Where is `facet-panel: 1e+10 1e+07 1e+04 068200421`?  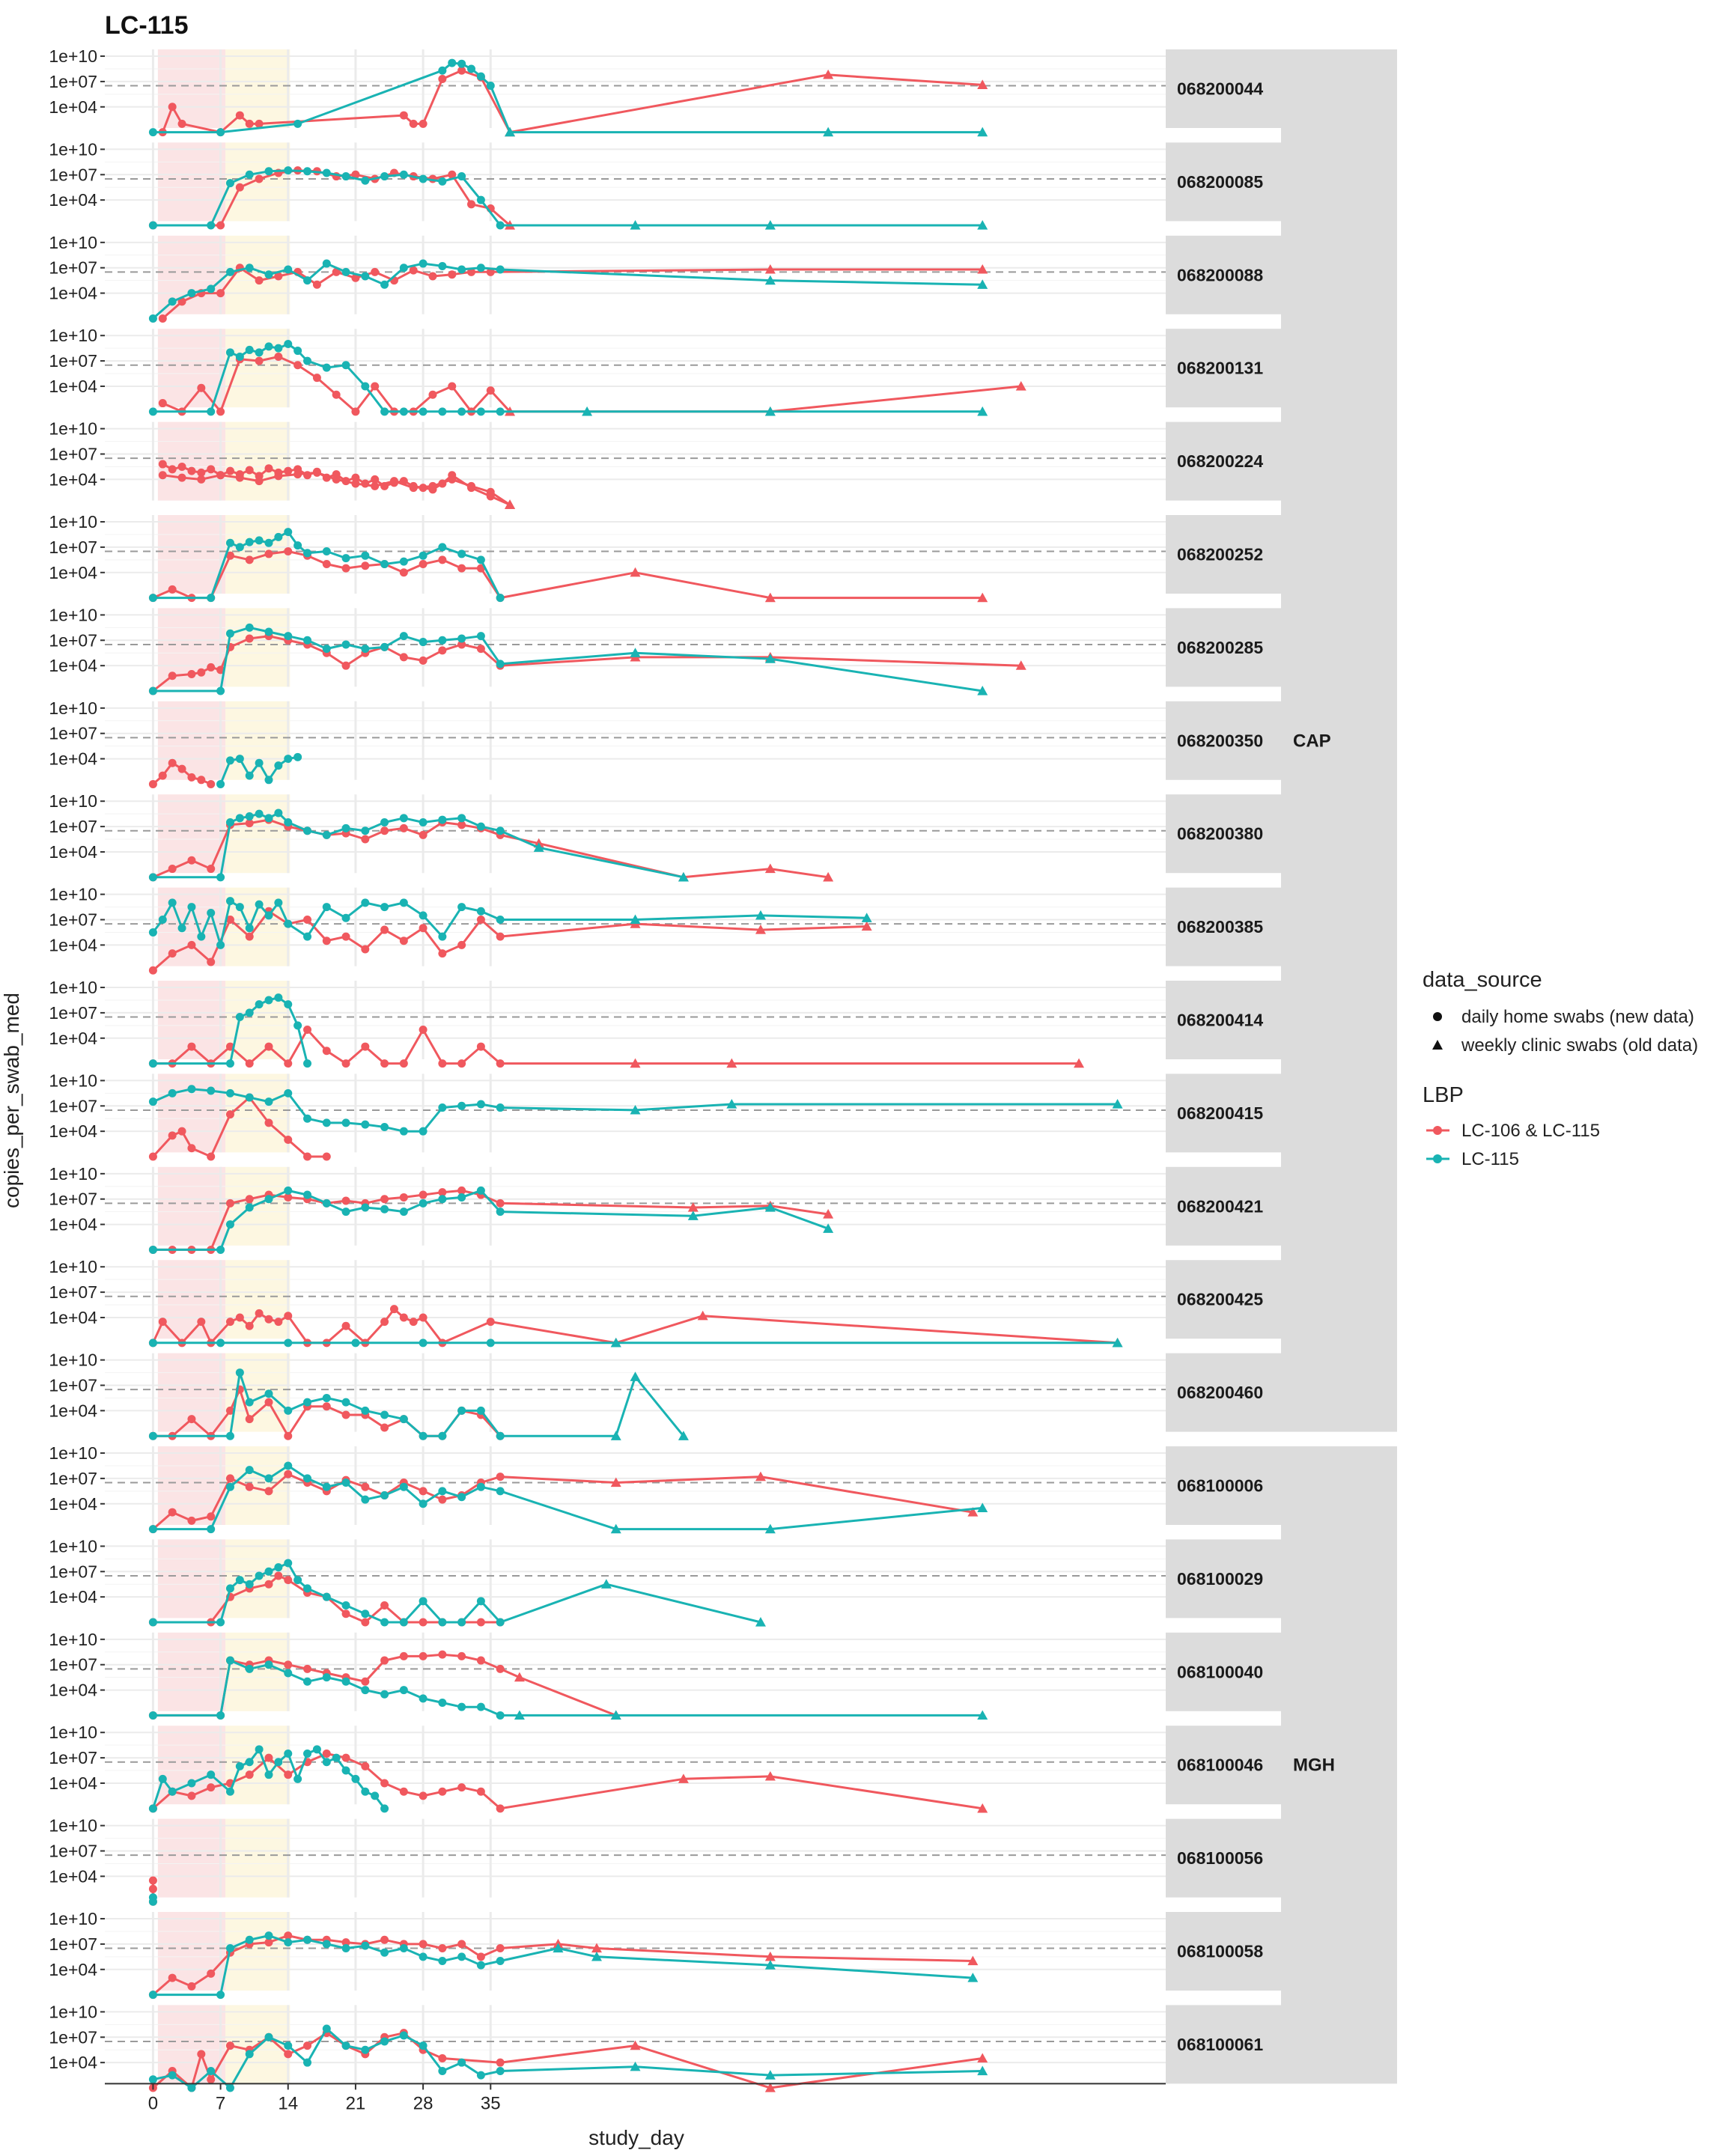 facet-panel: 1e+10 1e+07 1e+04 068200421 is located at coordinates (665, 1209).